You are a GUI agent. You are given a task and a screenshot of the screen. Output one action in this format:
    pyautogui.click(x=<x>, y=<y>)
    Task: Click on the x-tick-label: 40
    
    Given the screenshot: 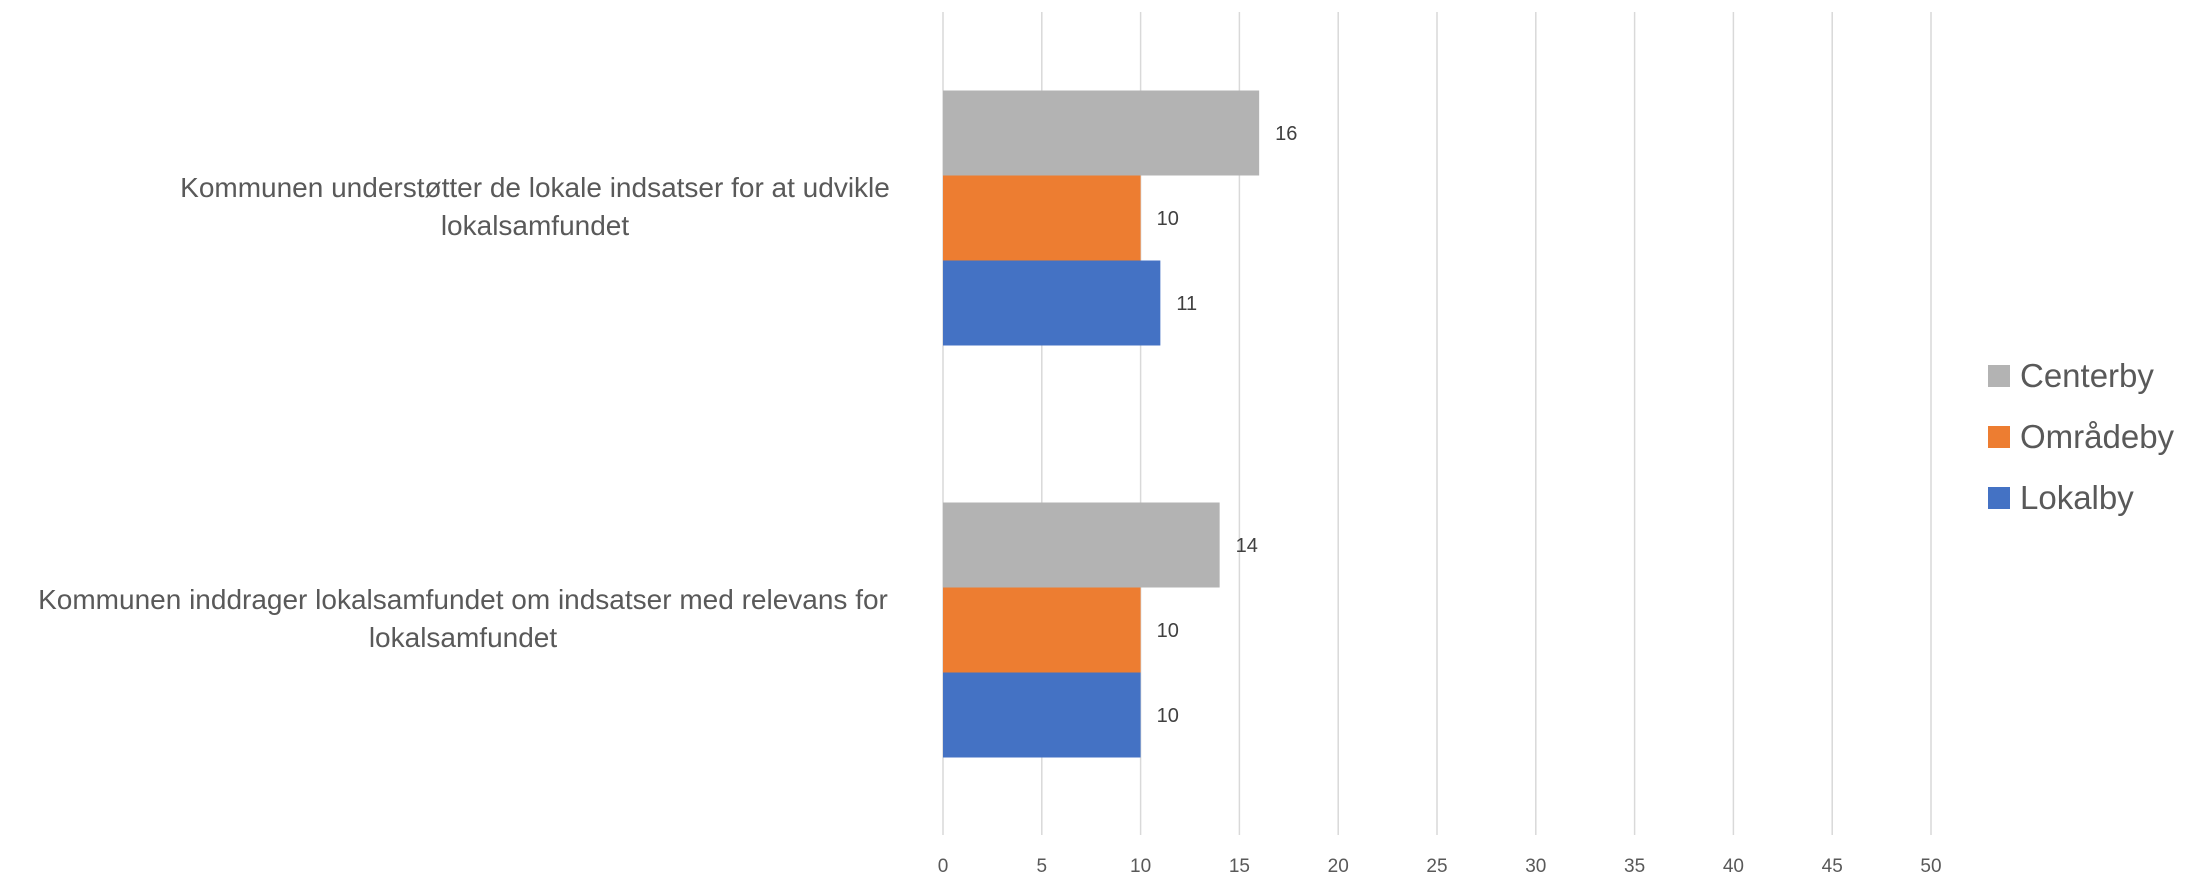 What is the action you would take?
    pyautogui.click(x=1733, y=865)
    